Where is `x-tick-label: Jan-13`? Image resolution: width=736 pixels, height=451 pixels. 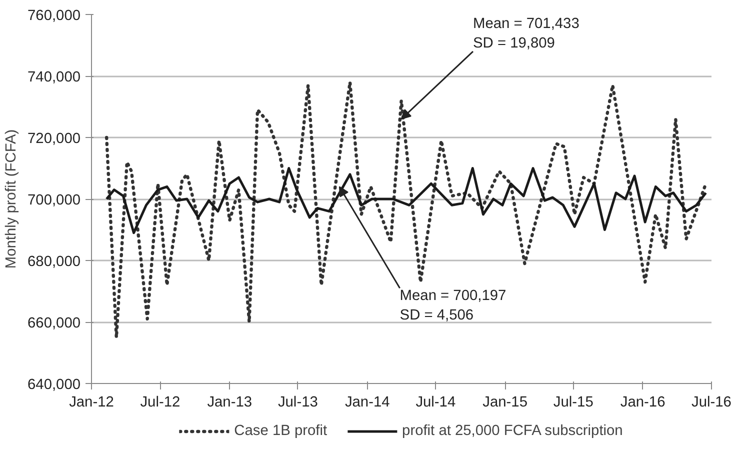 x-tick-label: Jan-13 is located at coordinates (229, 402).